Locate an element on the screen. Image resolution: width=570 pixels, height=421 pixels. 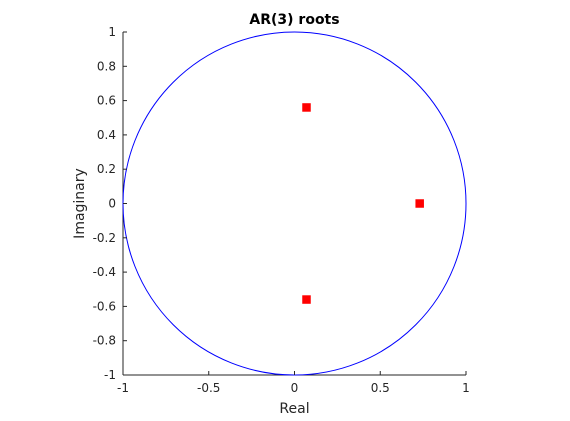
x-tick-label: 1 is located at coordinates (466, 388).